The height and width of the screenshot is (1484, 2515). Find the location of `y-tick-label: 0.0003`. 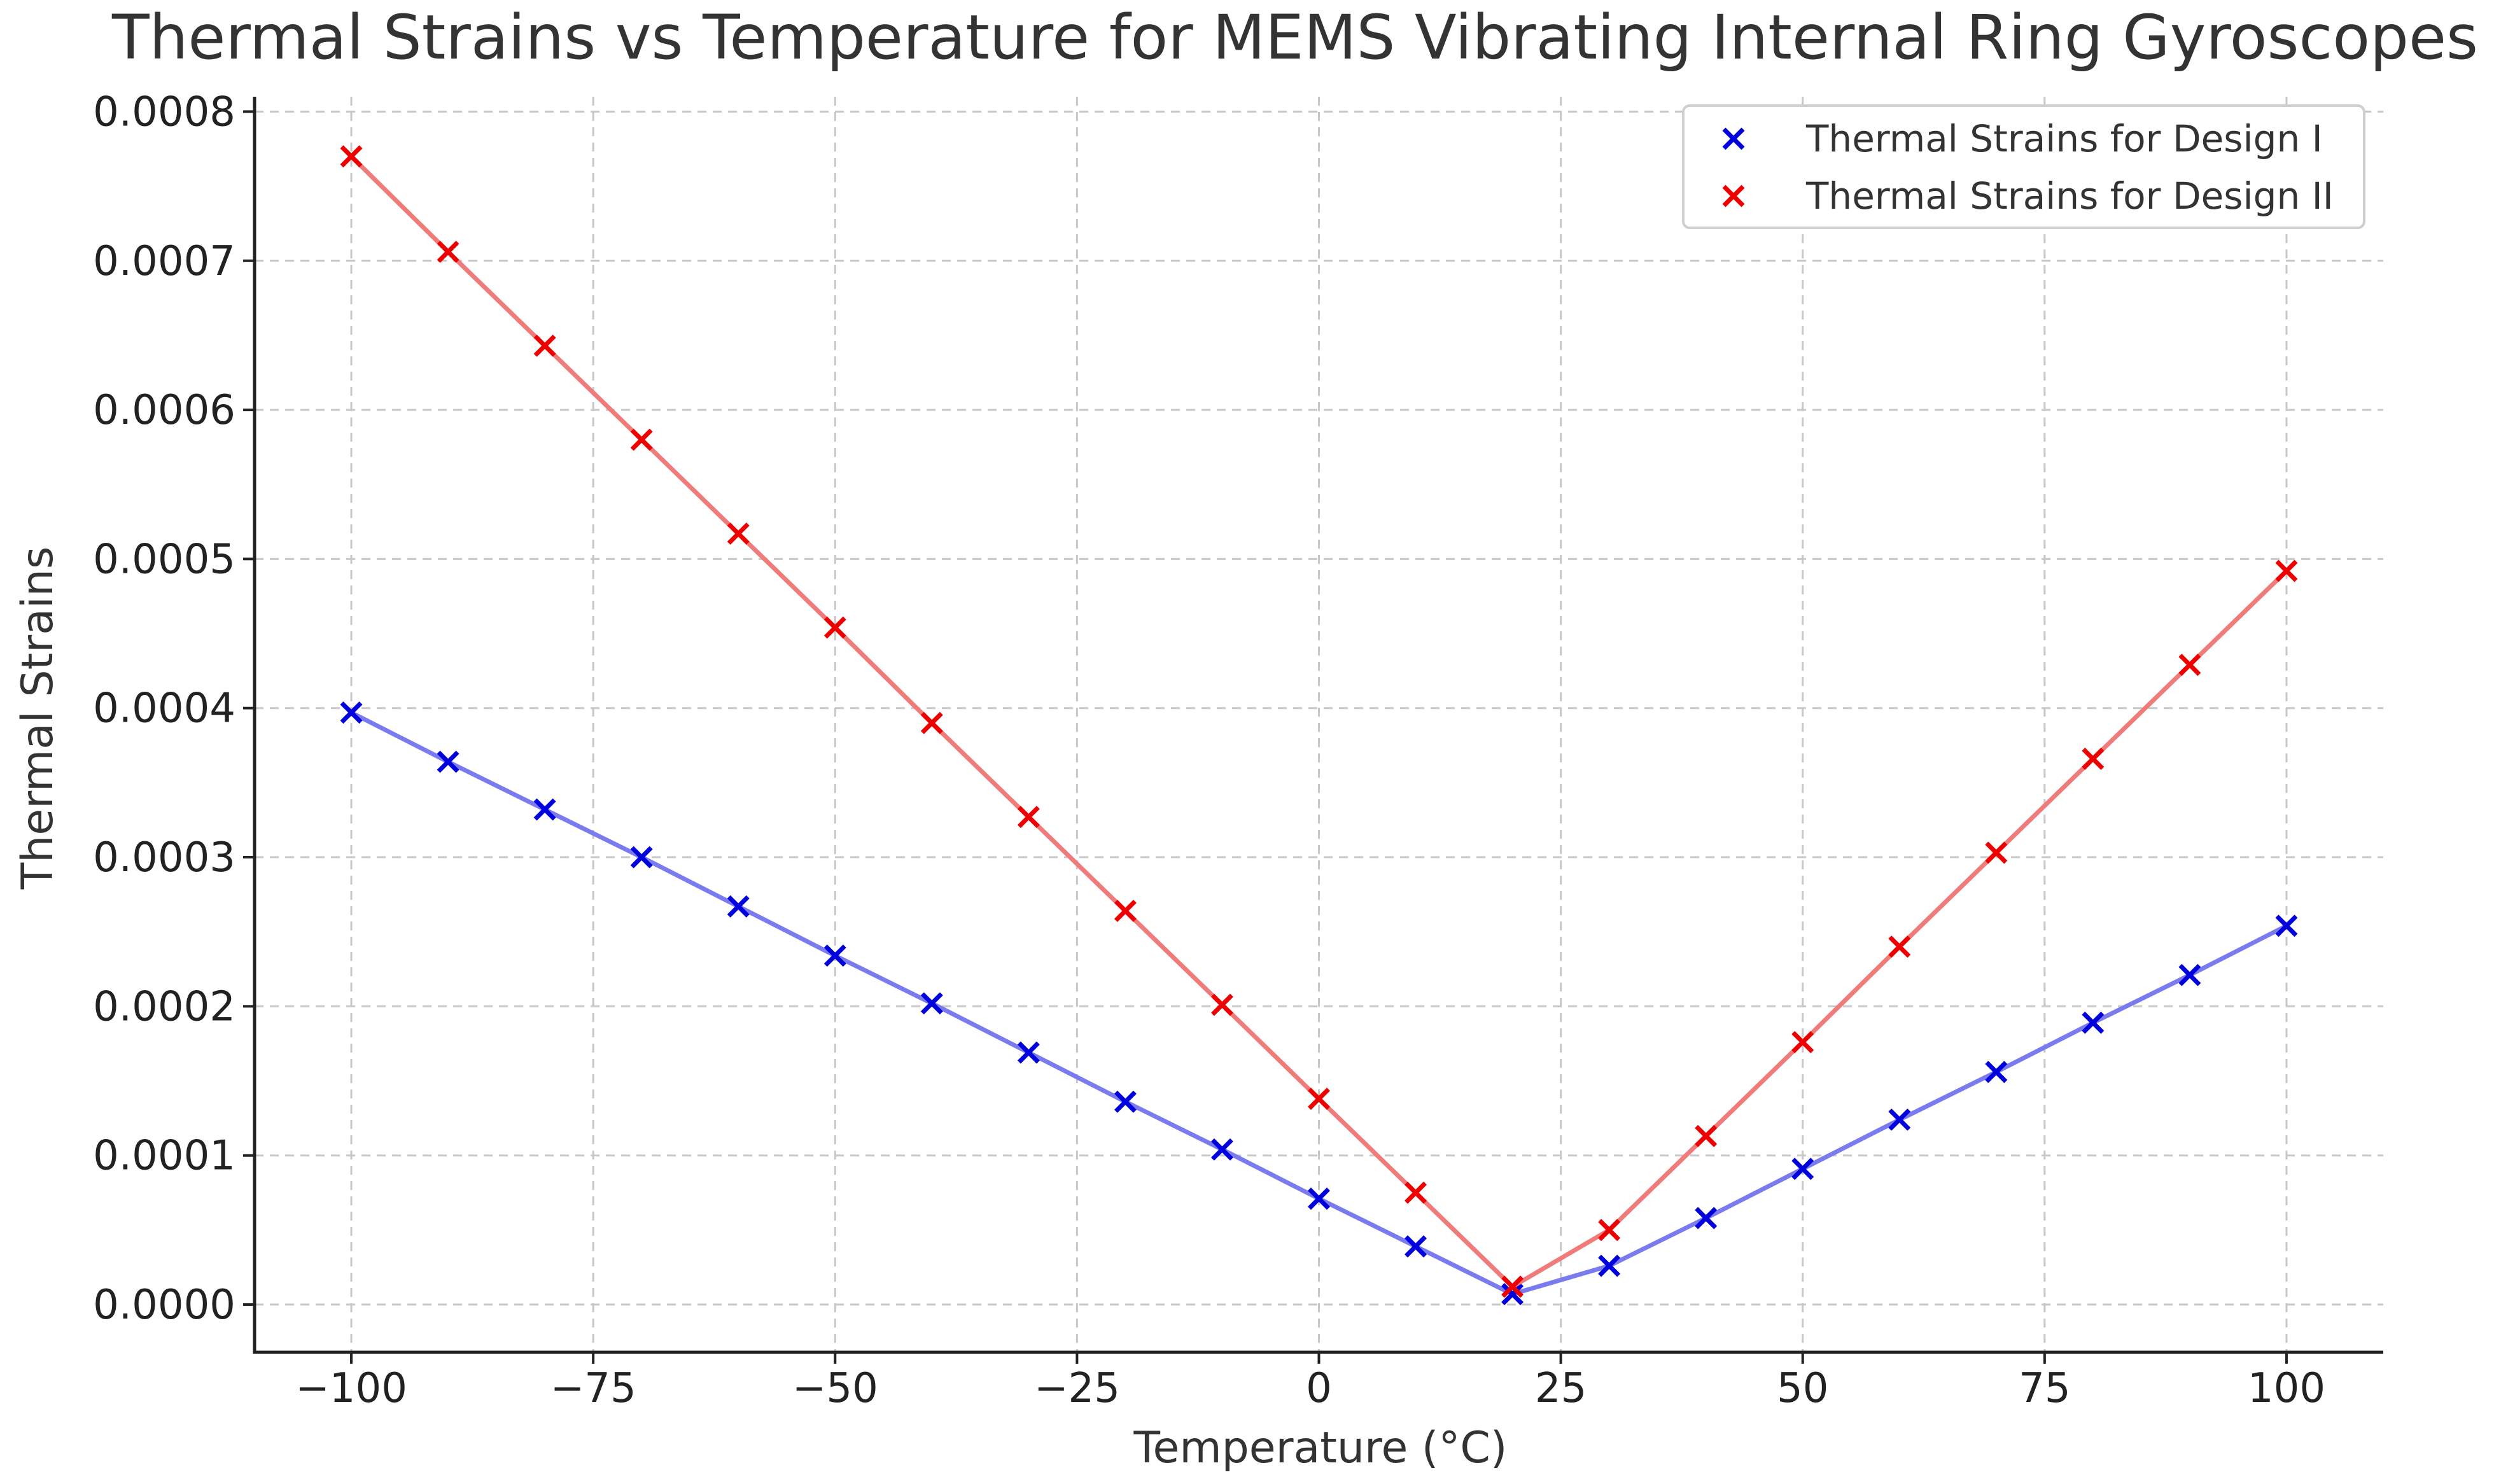

y-tick-label: 0.0003 is located at coordinates (164, 857).